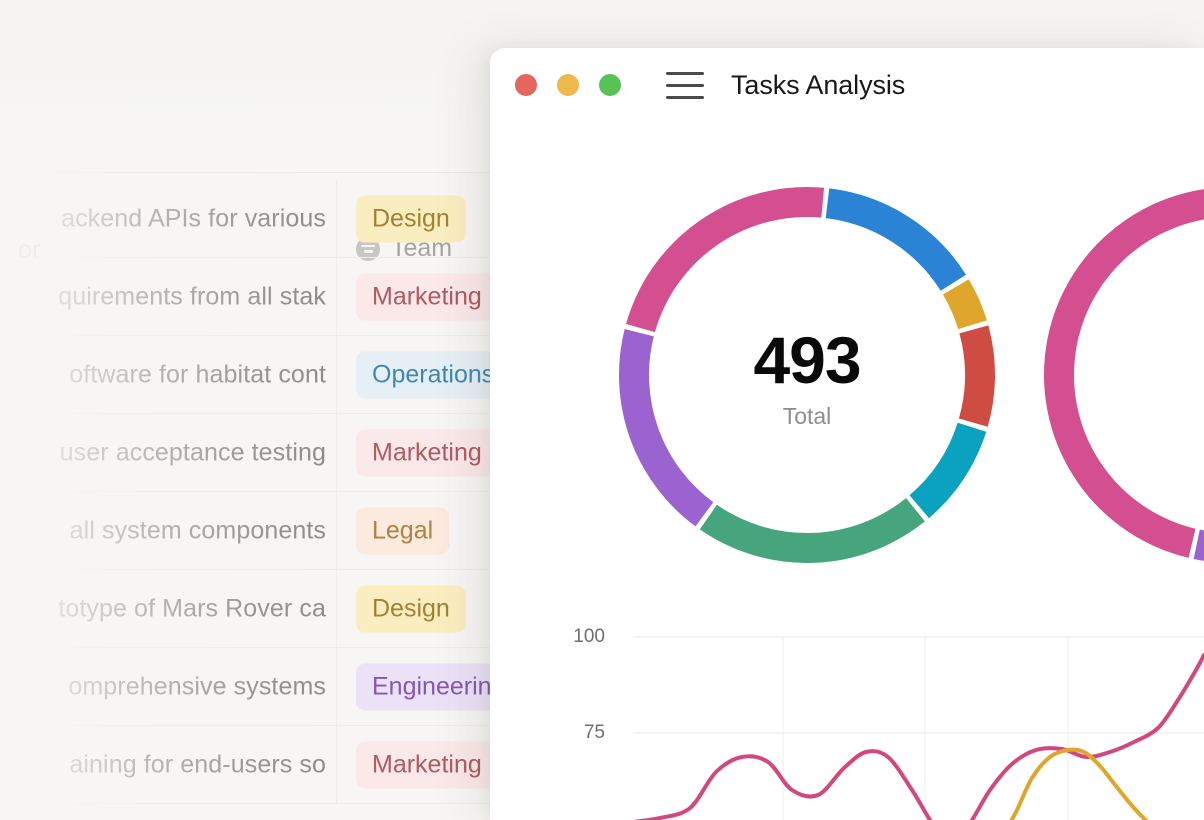 This screenshot has height=820, width=1204. What do you see at coordinates (192, 608) in the screenshot?
I see `table-cell-description: totype of Mars Rover ca` at bounding box center [192, 608].